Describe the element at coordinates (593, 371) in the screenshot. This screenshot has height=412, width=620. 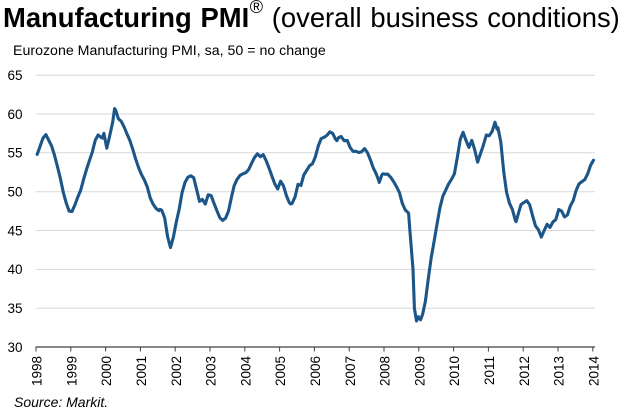
I see `svg-text: 2014` at that location.